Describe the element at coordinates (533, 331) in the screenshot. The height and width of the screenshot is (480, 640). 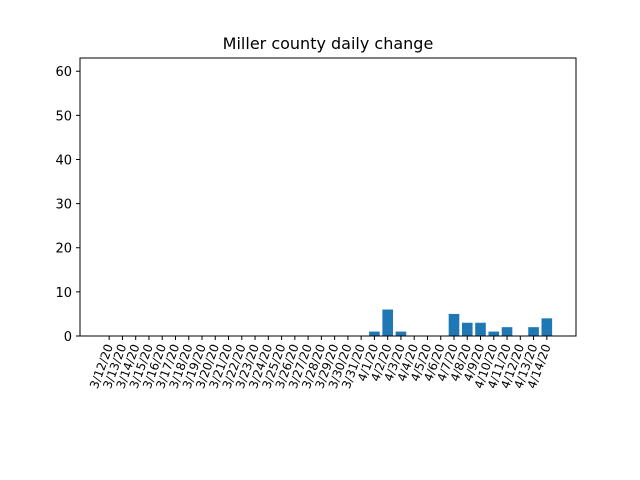
I see `bar-4/13/20` at that location.